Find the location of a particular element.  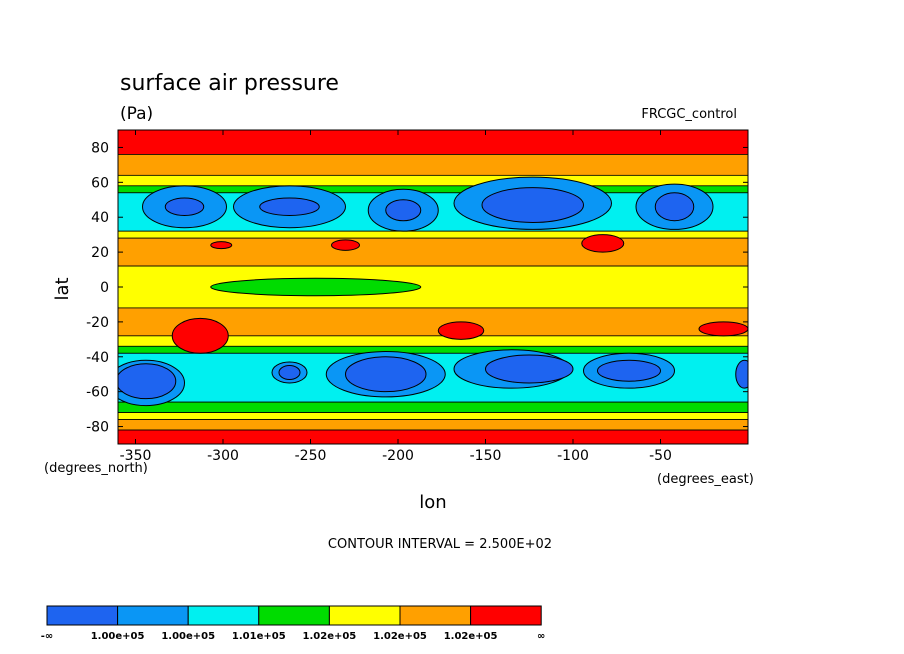

colorbar-label: ∞ is located at coordinates (541, 636).